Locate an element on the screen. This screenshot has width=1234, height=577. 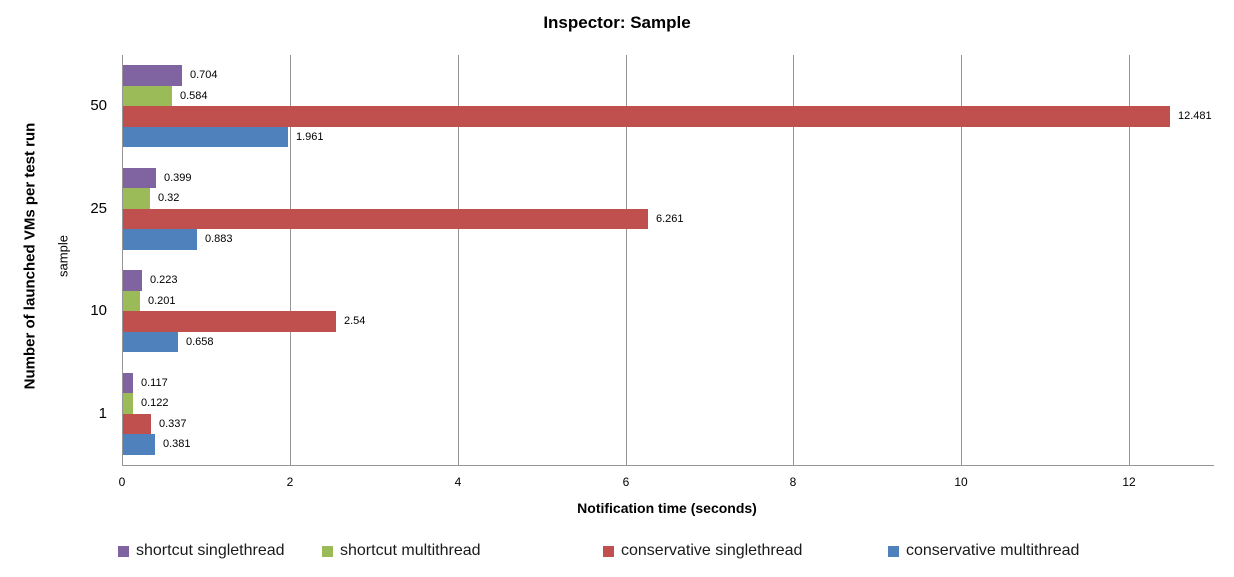
value-label: 0.883 is located at coordinates (219, 239).